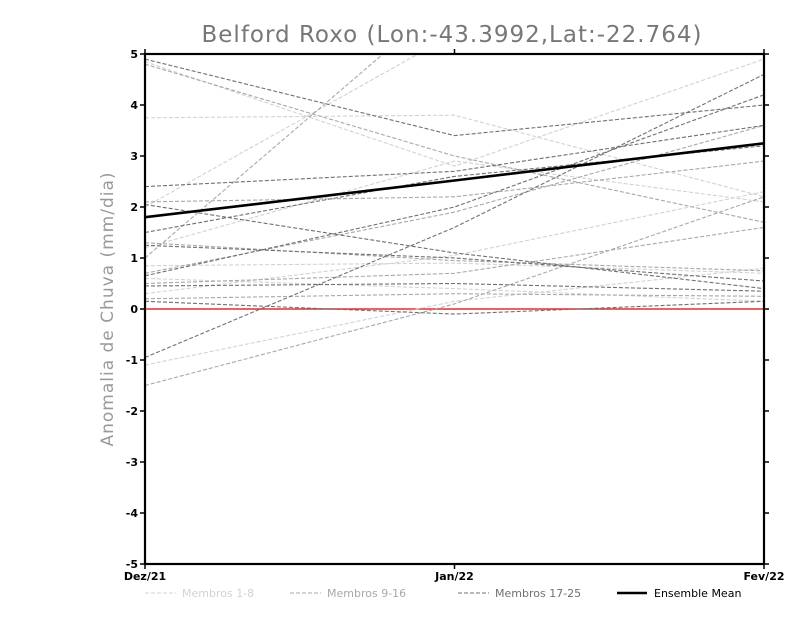 The width and height of the screenshot is (800, 618). I want to click on legend-label: Membros 1-8, so click(218, 593).